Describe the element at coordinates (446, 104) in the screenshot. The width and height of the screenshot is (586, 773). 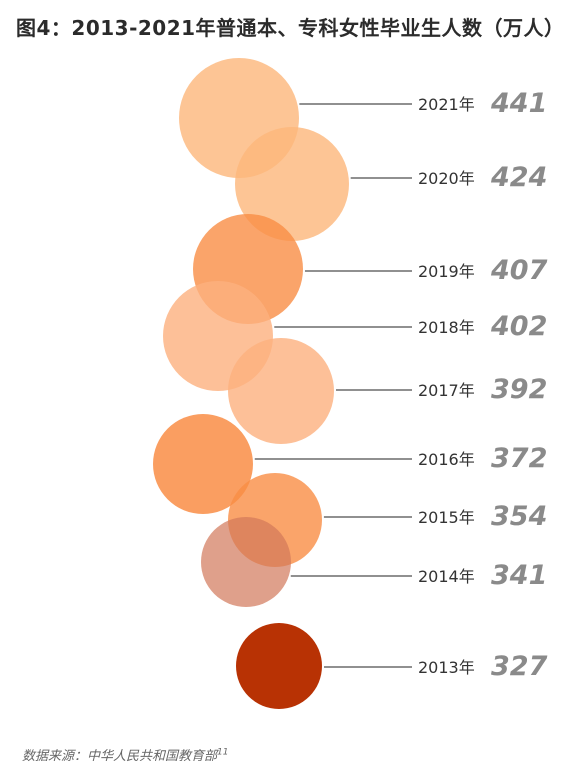
I see `year-label-2021年: 2021年` at that location.